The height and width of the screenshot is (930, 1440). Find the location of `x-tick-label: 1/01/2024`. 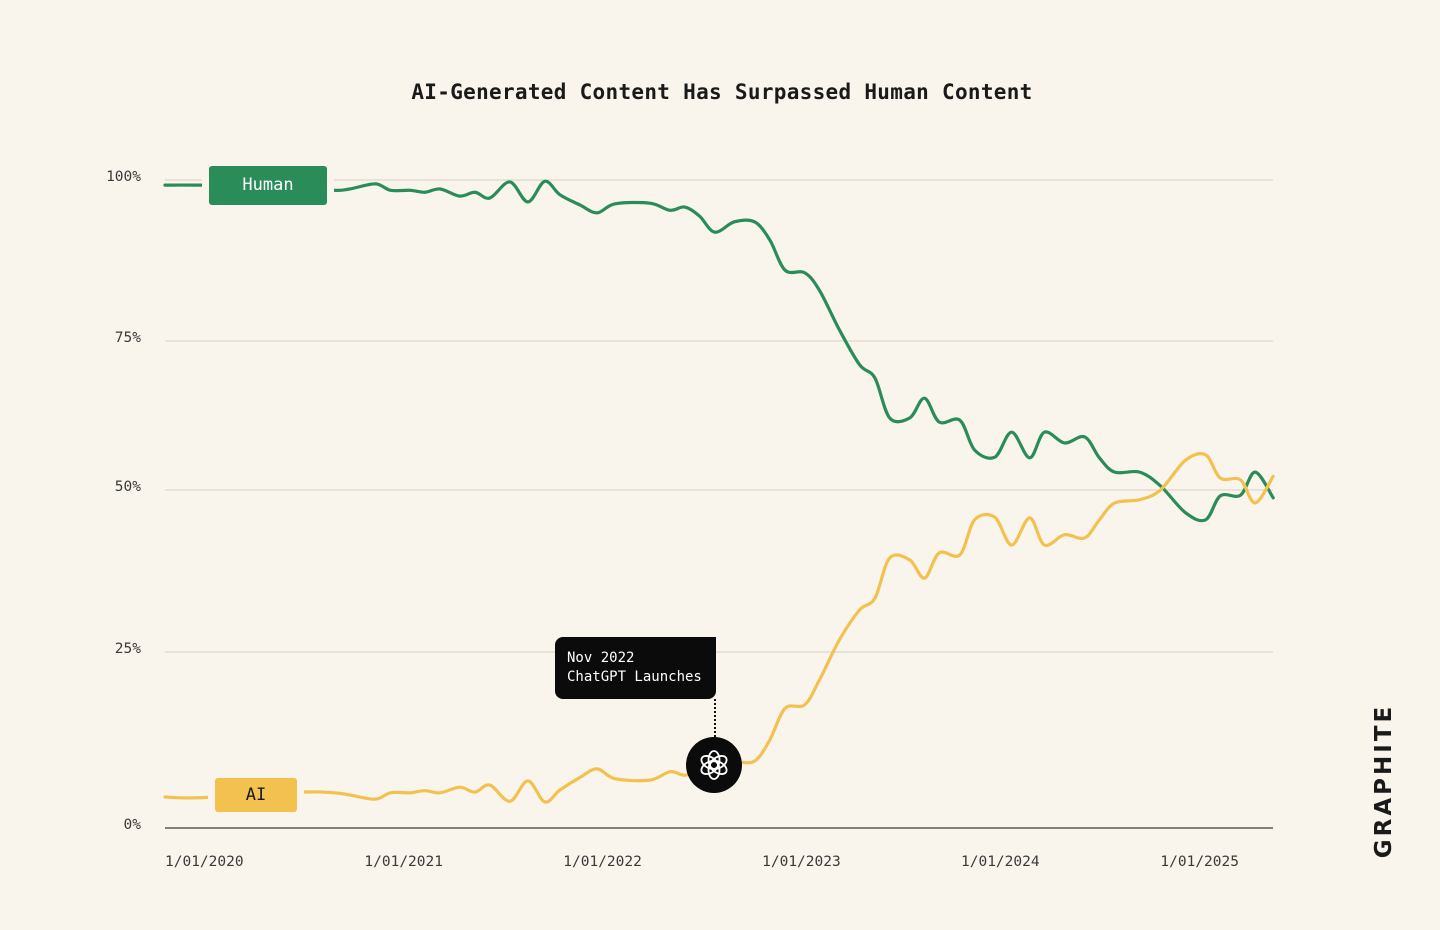

x-tick-label: 1/01/2024 is located at coordinates (1000, 862).